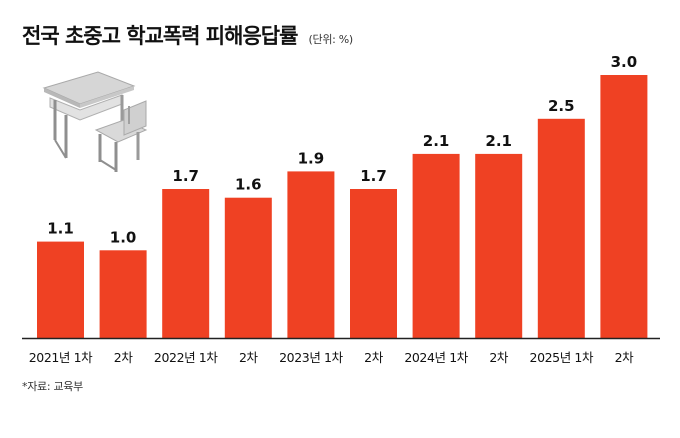 This screenshot has height=438, width=680. Describe the element at coordinates (624, 62) in the screenshot. I see `value-label-9: 3.0` at that location.